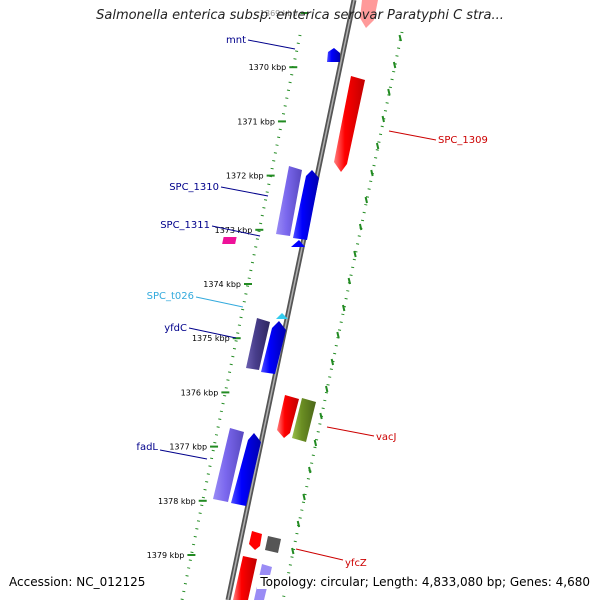 This screenshot has width=600, height=600. I want to click on gene-red-near-vacj, so click(288, 416).